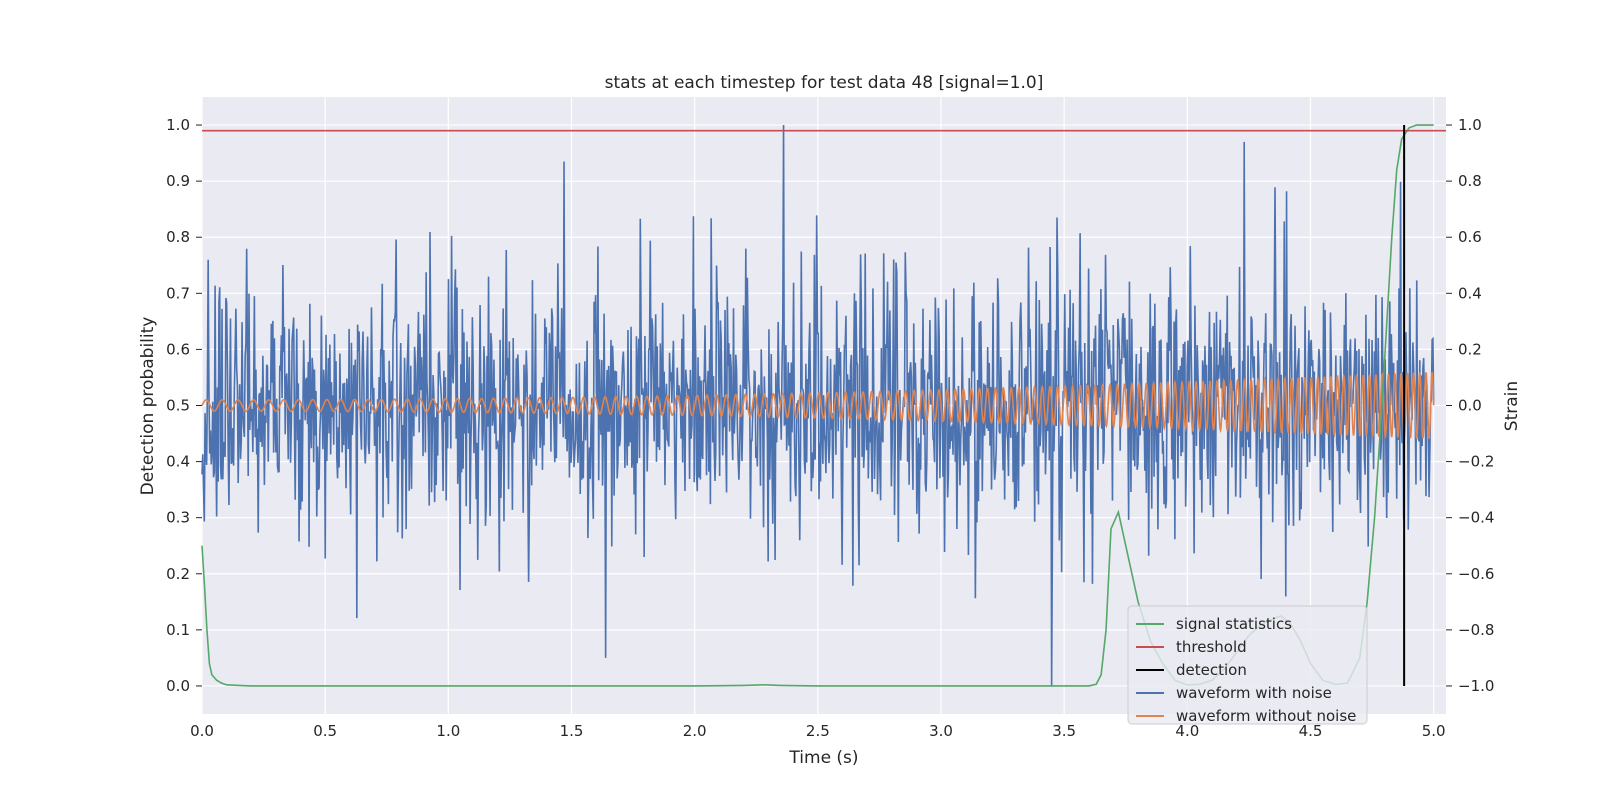  Describe the element at coordinates (1476, 518) in the screenshot. I see `y-right-tick-label: −0.4` at that location.